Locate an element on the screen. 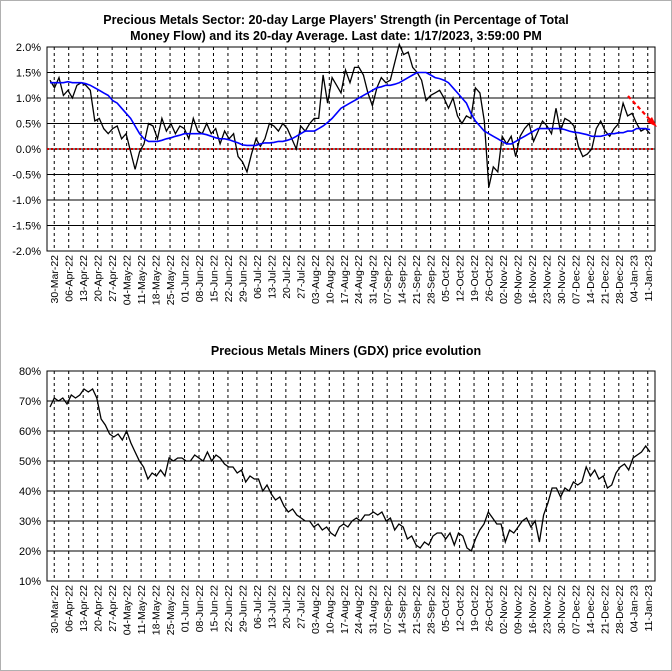  y-tick-label: 10% is located at coordinates (30, 582).